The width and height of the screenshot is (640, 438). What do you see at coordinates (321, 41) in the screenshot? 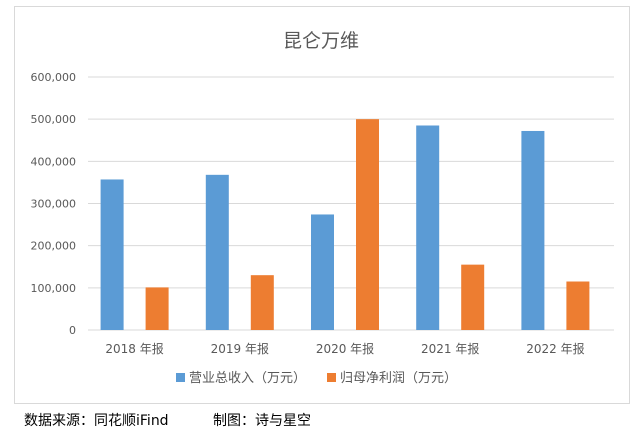
I see `chart-title: 昆仑万维` at bounding box center [321, 41].